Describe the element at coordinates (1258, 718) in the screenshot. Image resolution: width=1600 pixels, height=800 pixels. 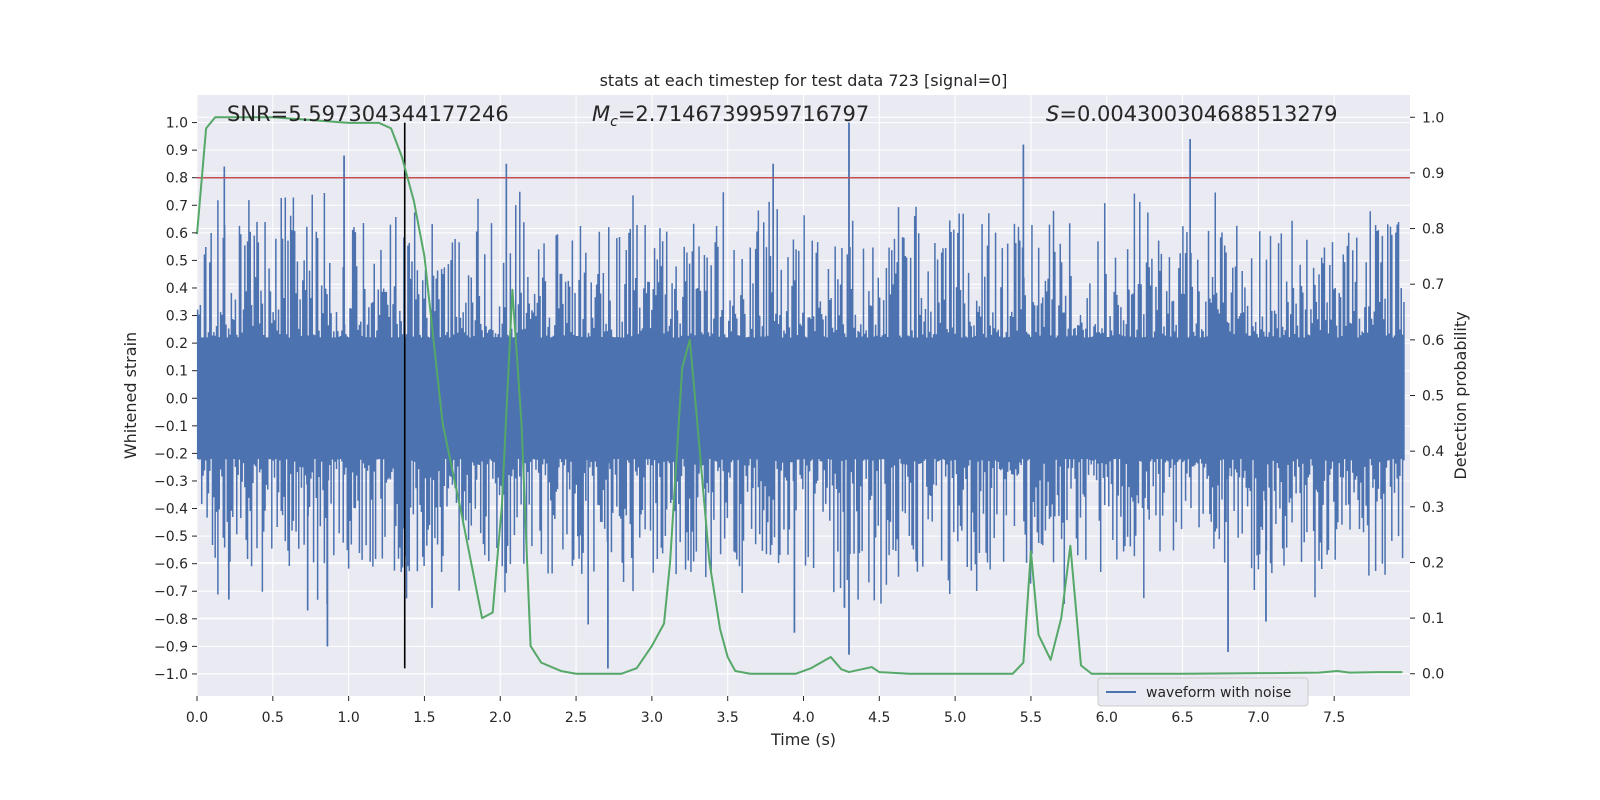
I see `x-tick-label-14: 7.0` at that location.